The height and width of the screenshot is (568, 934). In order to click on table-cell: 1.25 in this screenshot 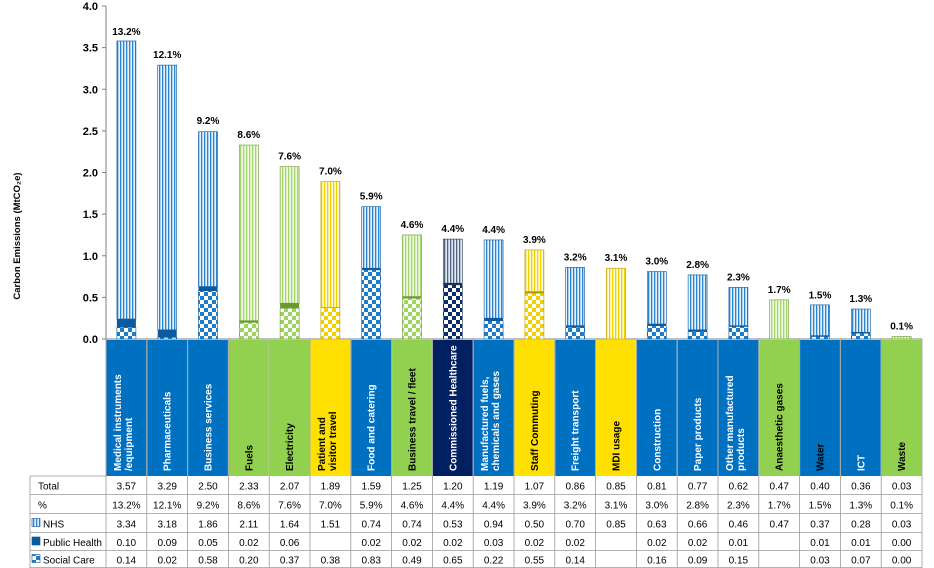, I will do `click(412, 487)`.